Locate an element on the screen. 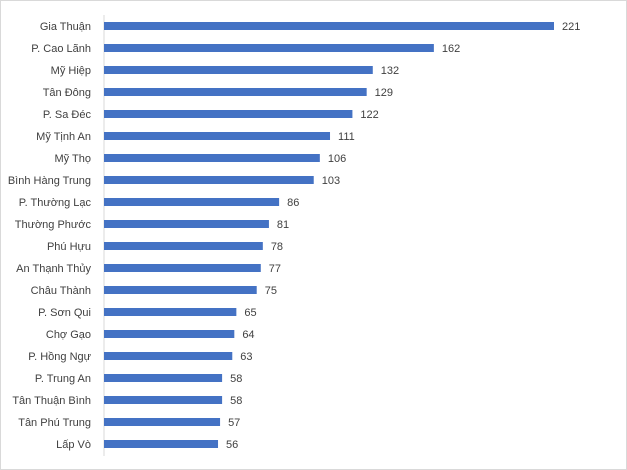 The height and width of the screenshot is (470, 627). category-label: Mỹ Thọ is located at coordinates (73, 159).